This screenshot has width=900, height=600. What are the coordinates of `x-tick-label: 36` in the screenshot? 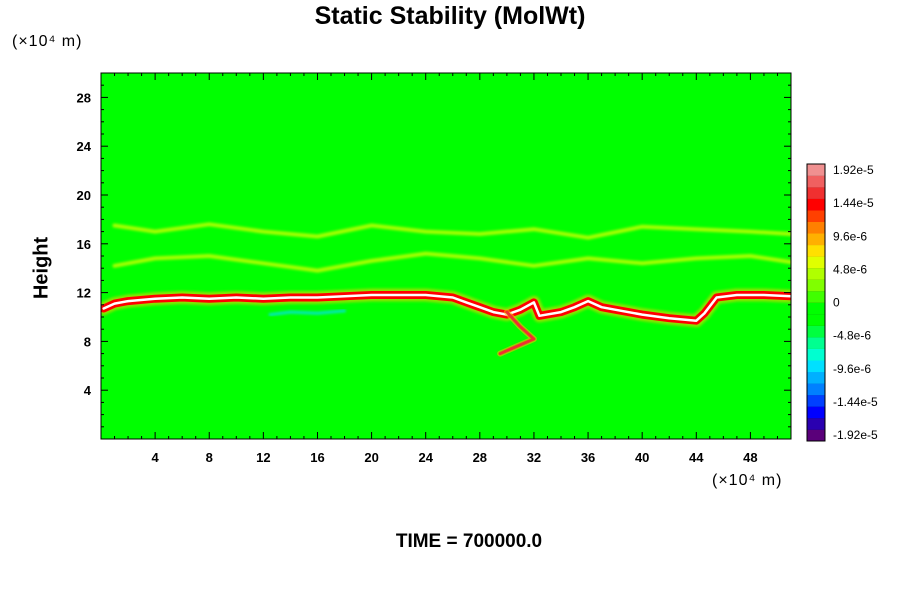 It's located at (588, 457).